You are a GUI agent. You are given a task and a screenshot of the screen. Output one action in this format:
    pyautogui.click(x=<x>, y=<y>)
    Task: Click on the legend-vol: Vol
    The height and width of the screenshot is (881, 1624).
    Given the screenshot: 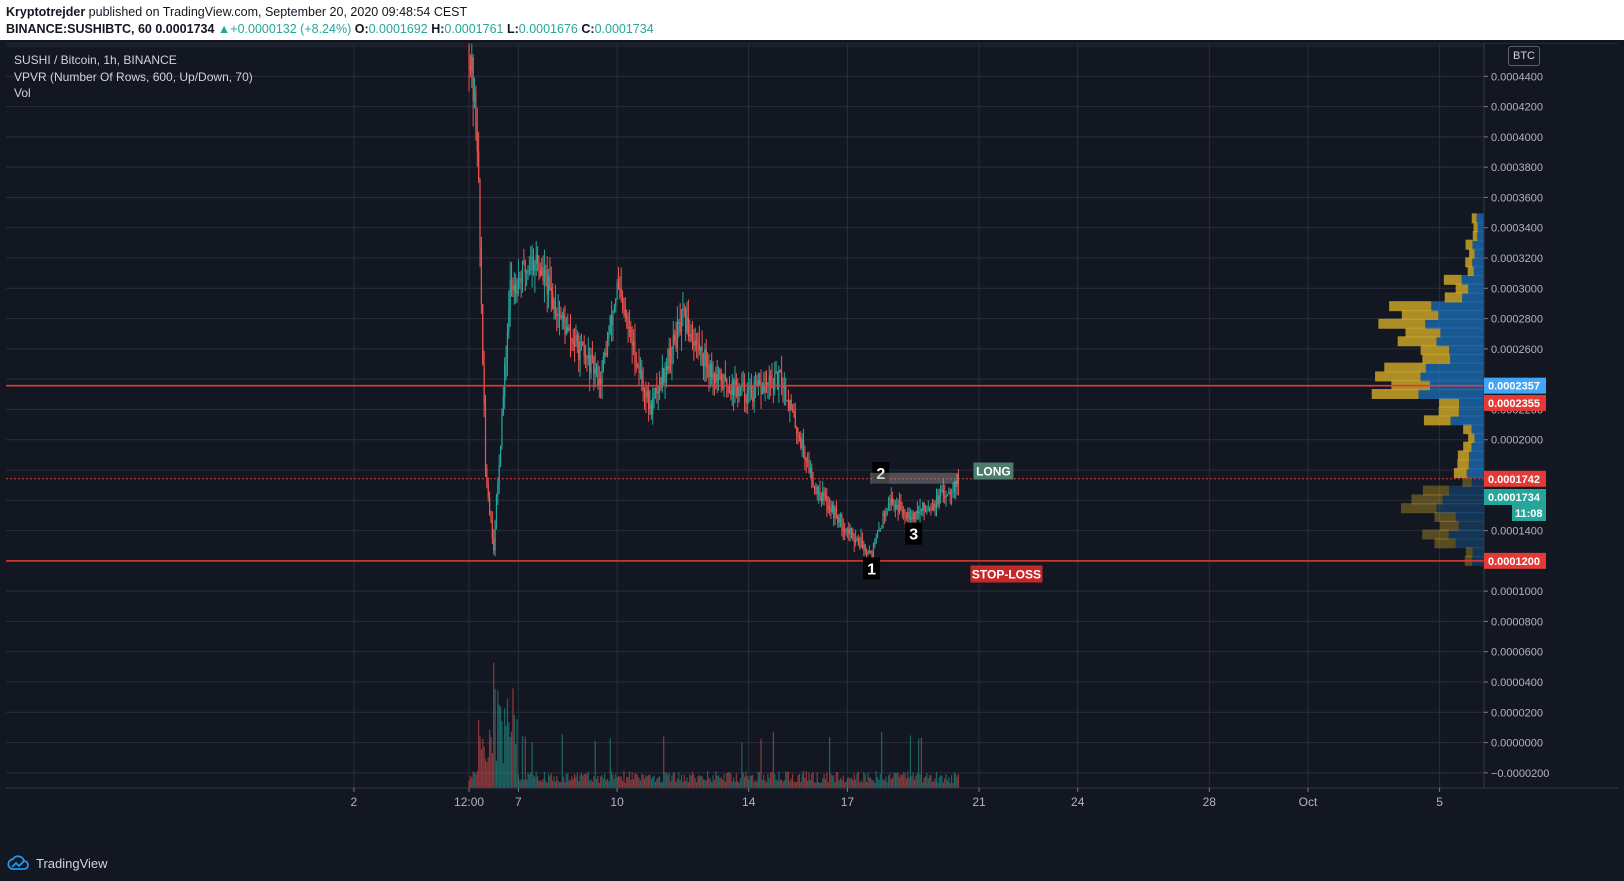 What is the action you would take?
    pyautogui.click(x=22, y=93)
    